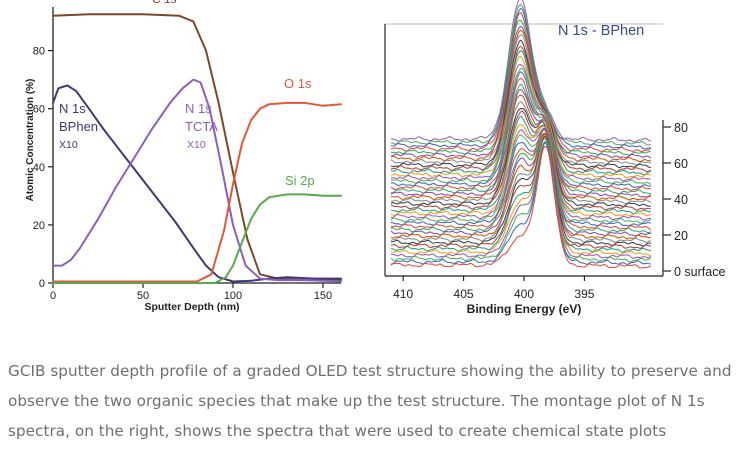  What do you see at coordinates (524, 294) in the screenshot?
I see `x-tick-label: 400` at bounding box center [524, 294].